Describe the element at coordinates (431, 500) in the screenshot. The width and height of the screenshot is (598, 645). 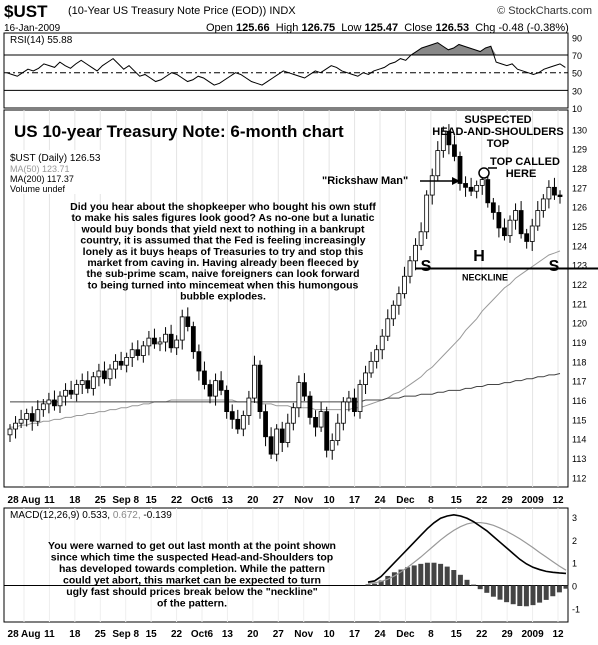
I see `x-axis-label: 8` at that location.